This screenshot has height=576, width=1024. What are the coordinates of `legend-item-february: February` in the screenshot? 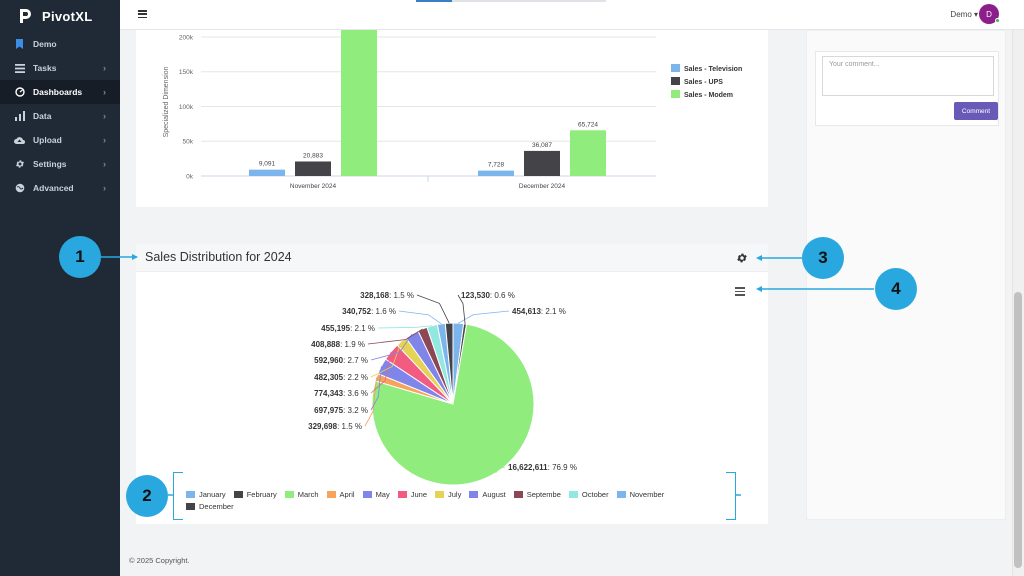 It's located at (255, 494).